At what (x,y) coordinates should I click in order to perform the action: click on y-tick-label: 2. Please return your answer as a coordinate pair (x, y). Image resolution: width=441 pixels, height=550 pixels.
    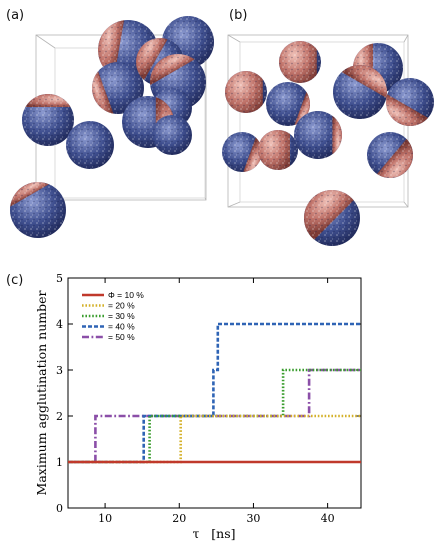
    Looking at the image, I should click on (59, 416).